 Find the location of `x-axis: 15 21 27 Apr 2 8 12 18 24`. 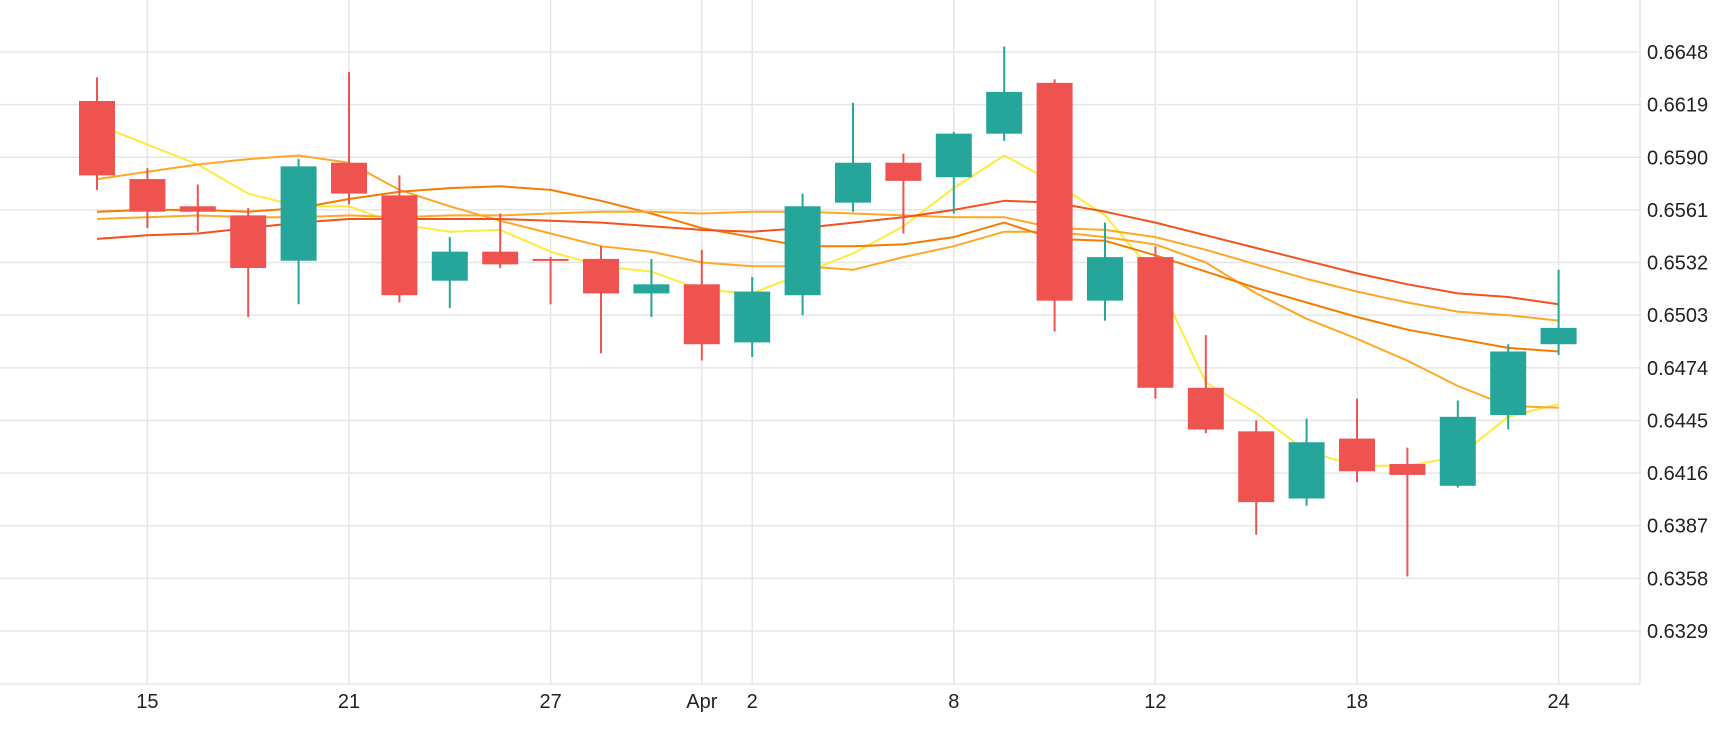

x-axis: 15 21 27 Apr 2 8 12 18 24 is located at coordinates (852, 702).